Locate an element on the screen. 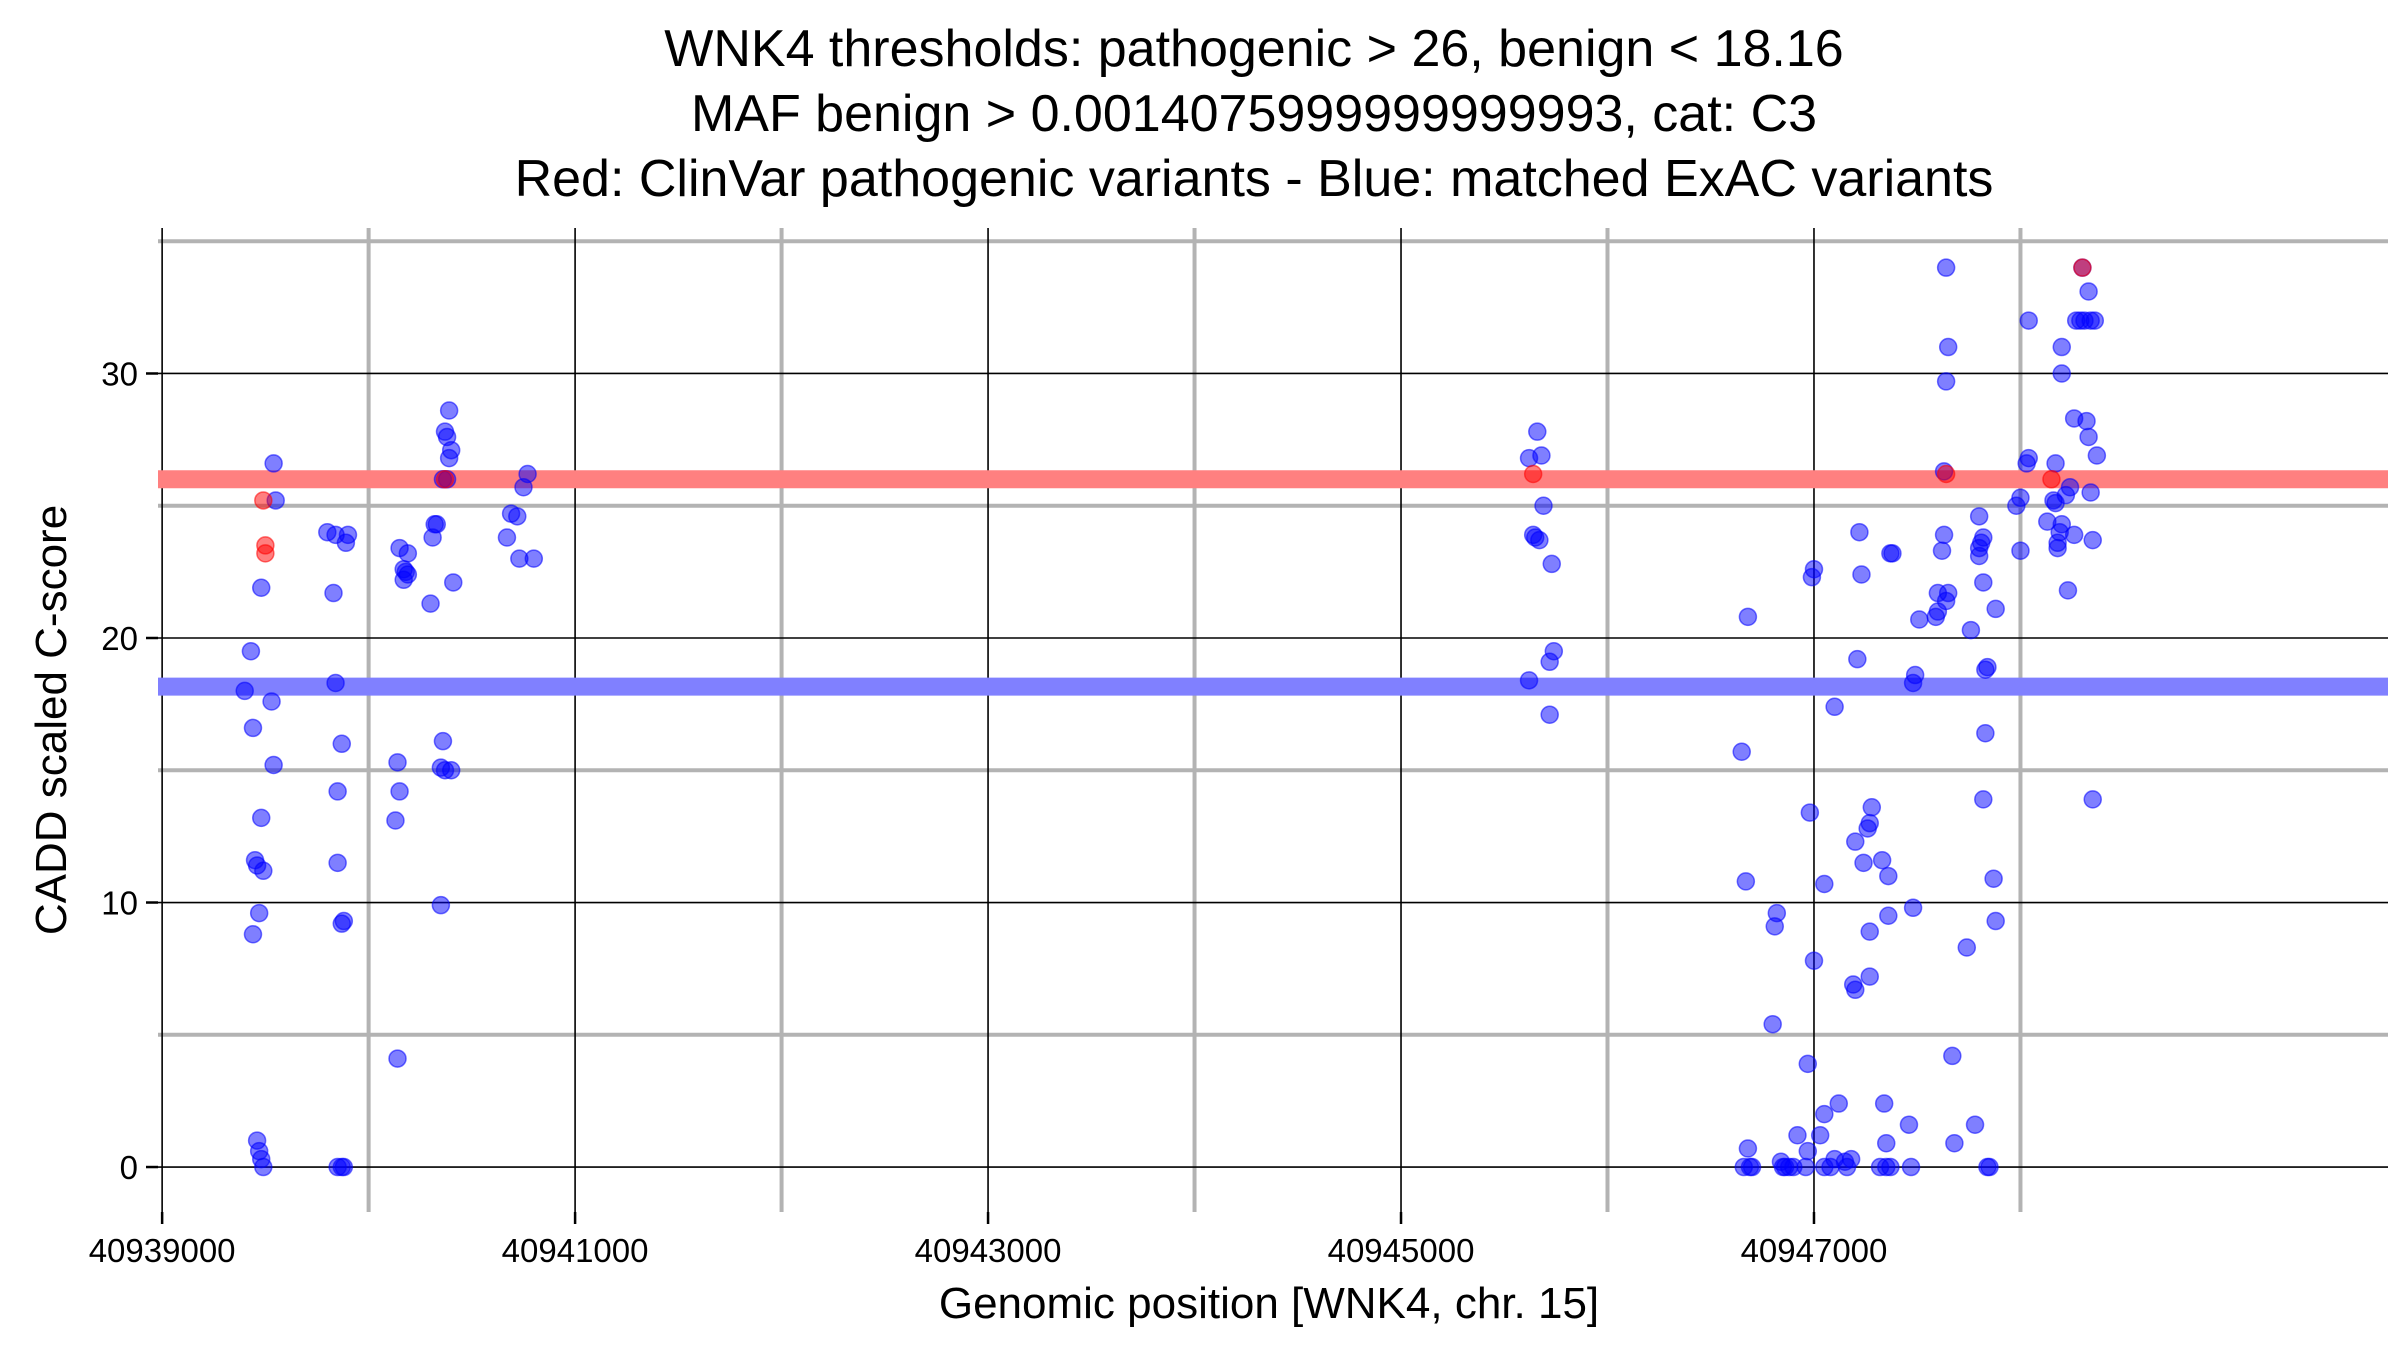  y-axis-title: CADD scaled C-score is located at coordinates (51, 720).